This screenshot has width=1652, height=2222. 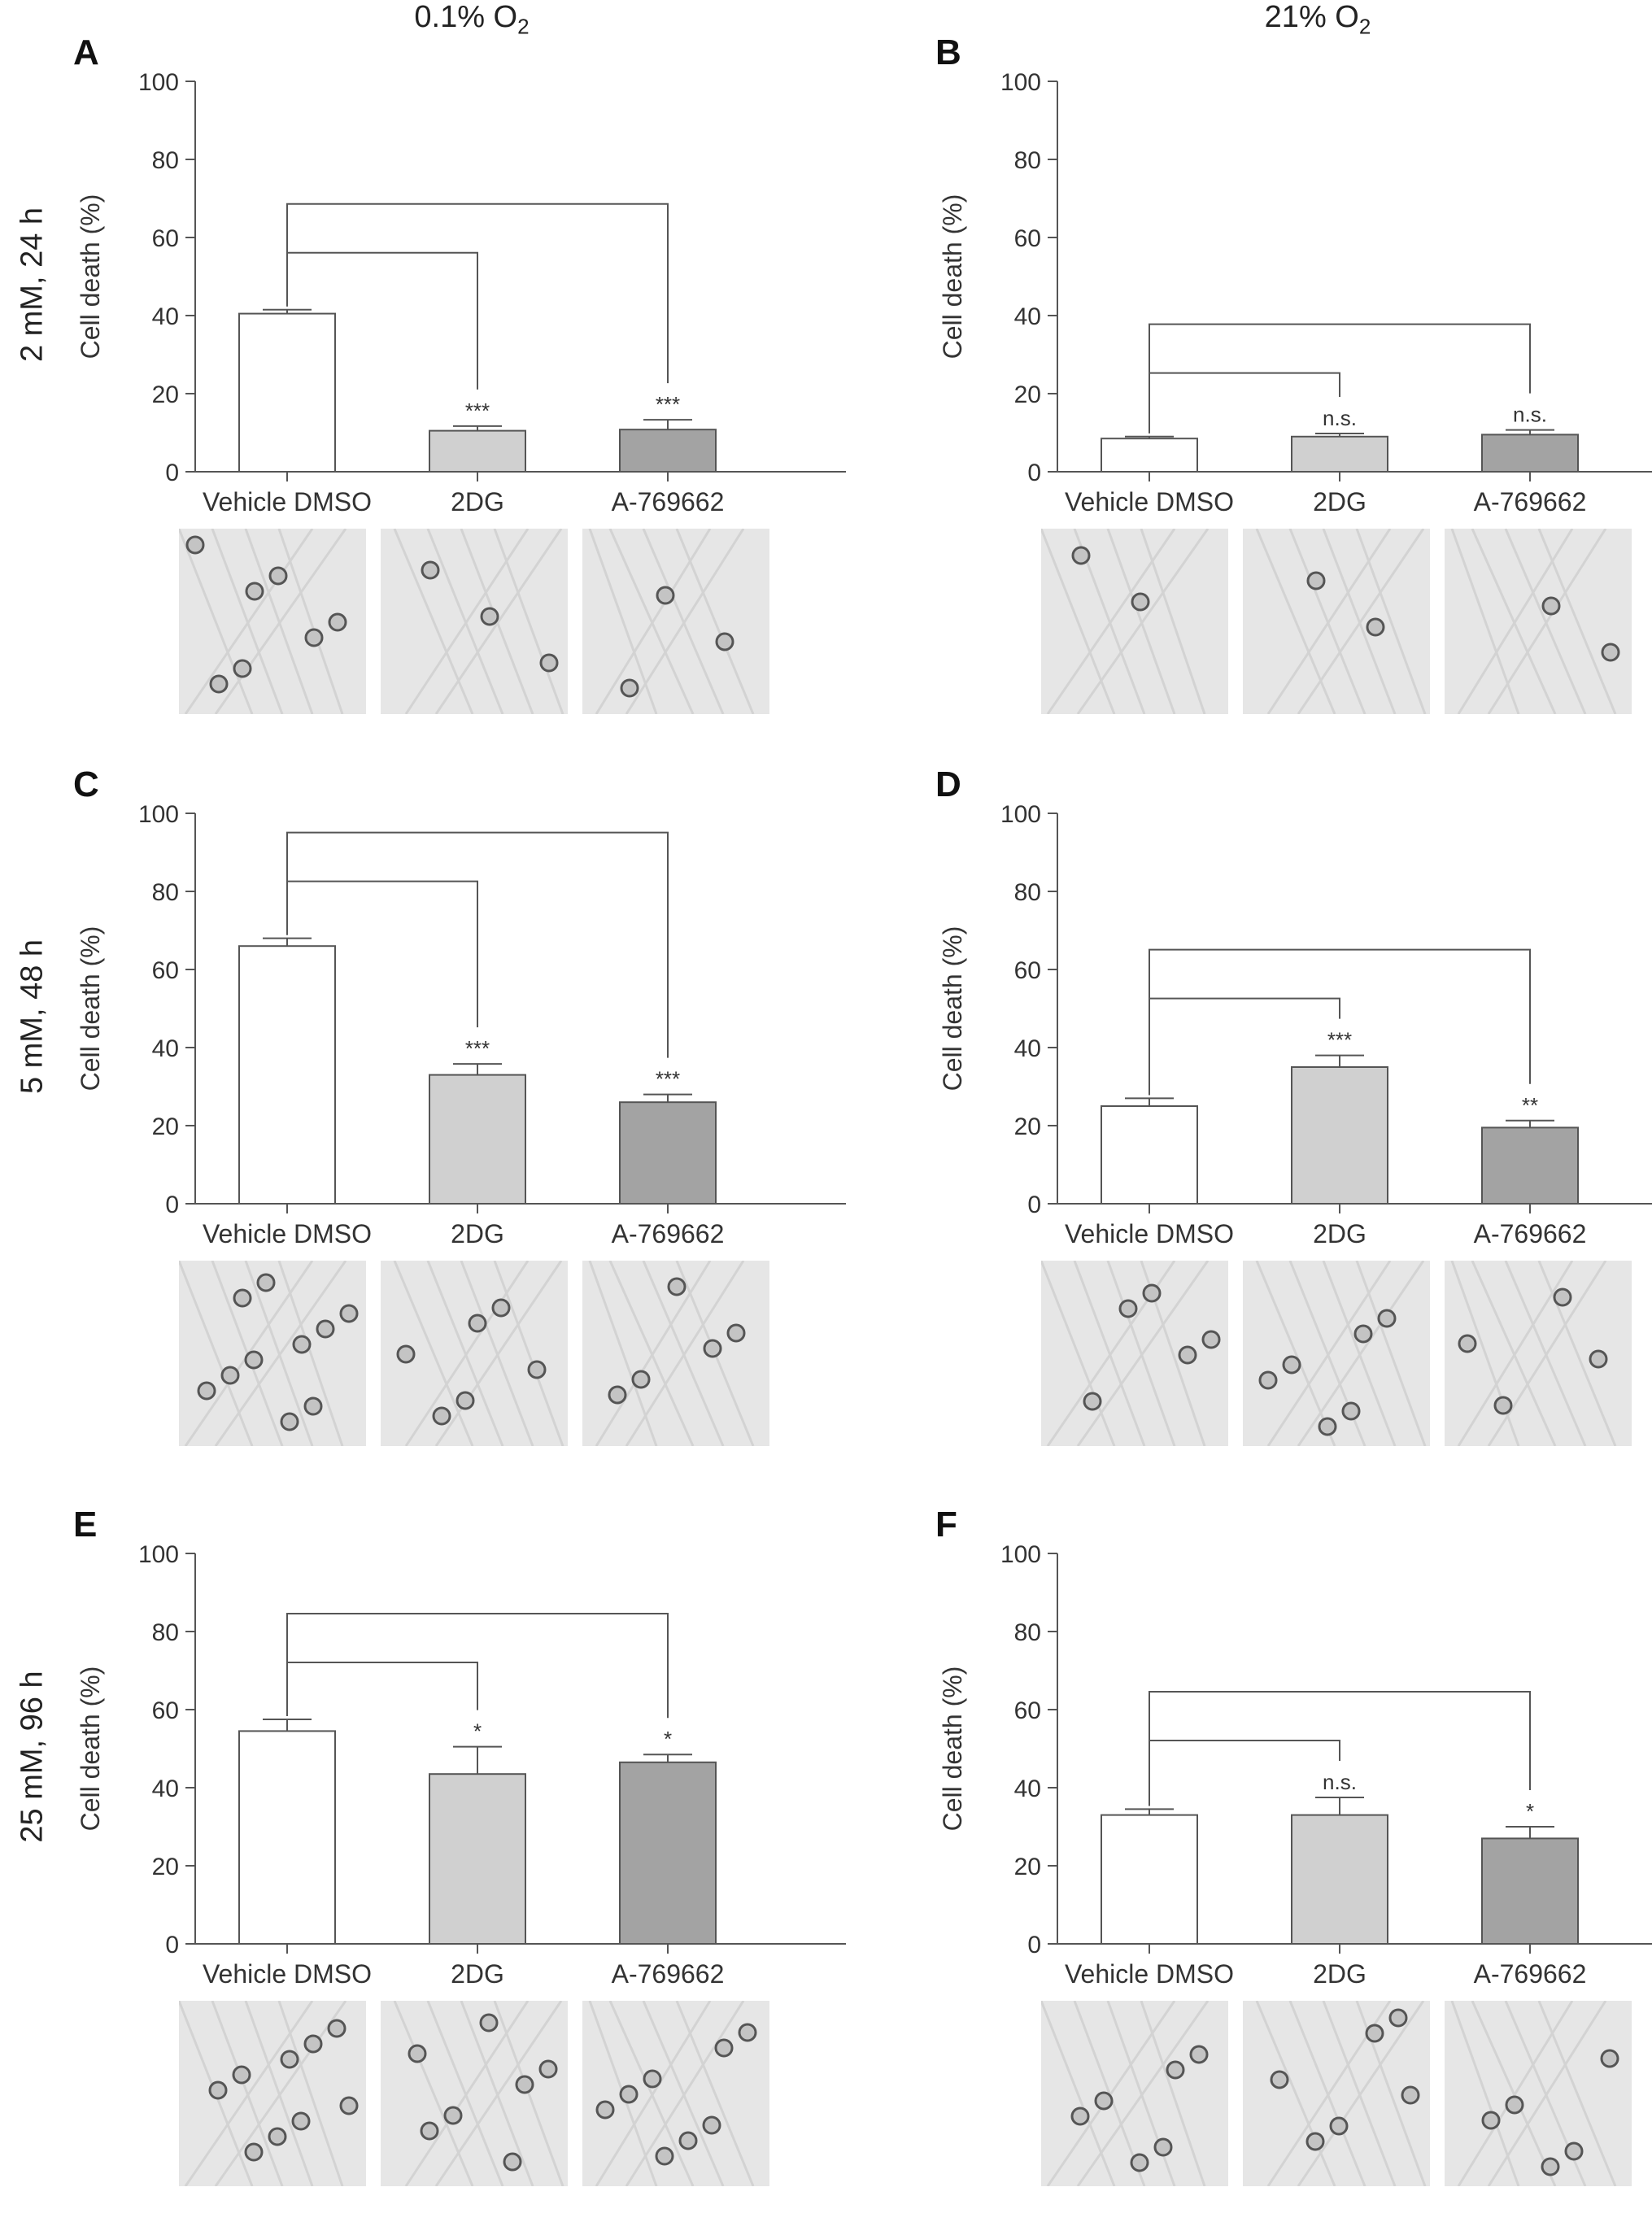 I want to click on y-tick-label: 100, so click(x=158, y=1554).